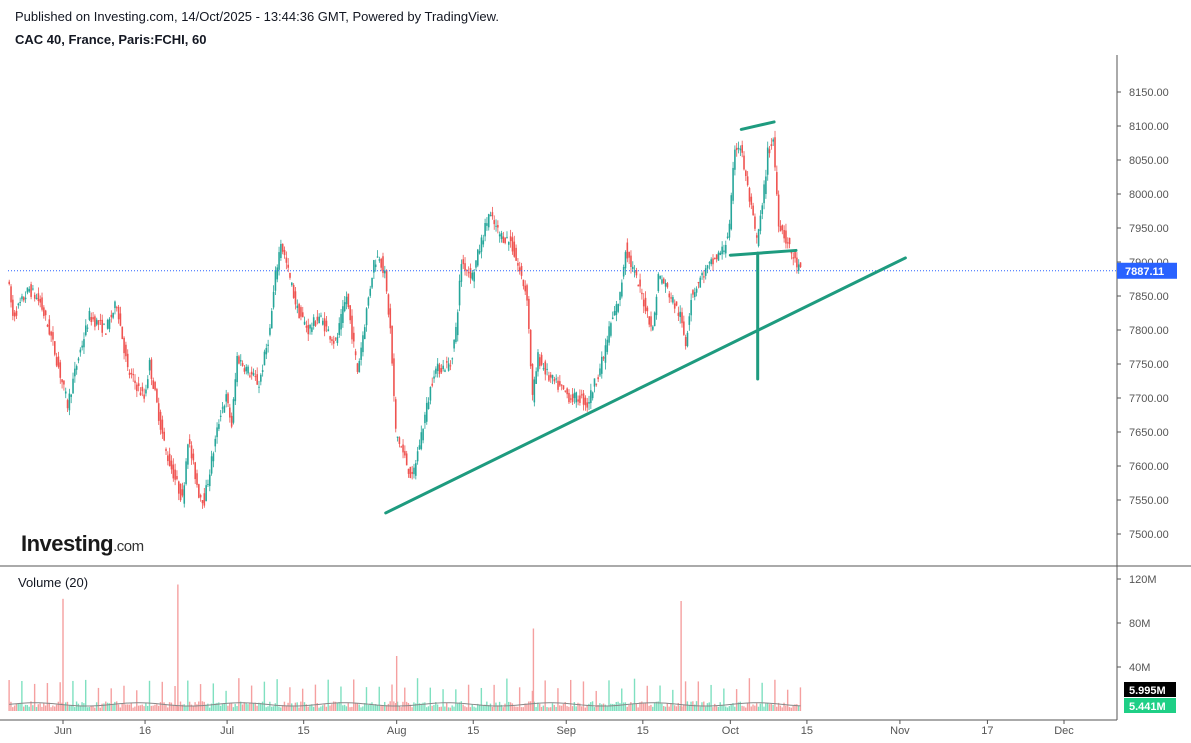 Image resolution: width=1191 pixels, height=743 pixels. Describe the element at coordinates (1149, 195) in the screenshot. I see `y-tick-label: 8000.00` at that location.